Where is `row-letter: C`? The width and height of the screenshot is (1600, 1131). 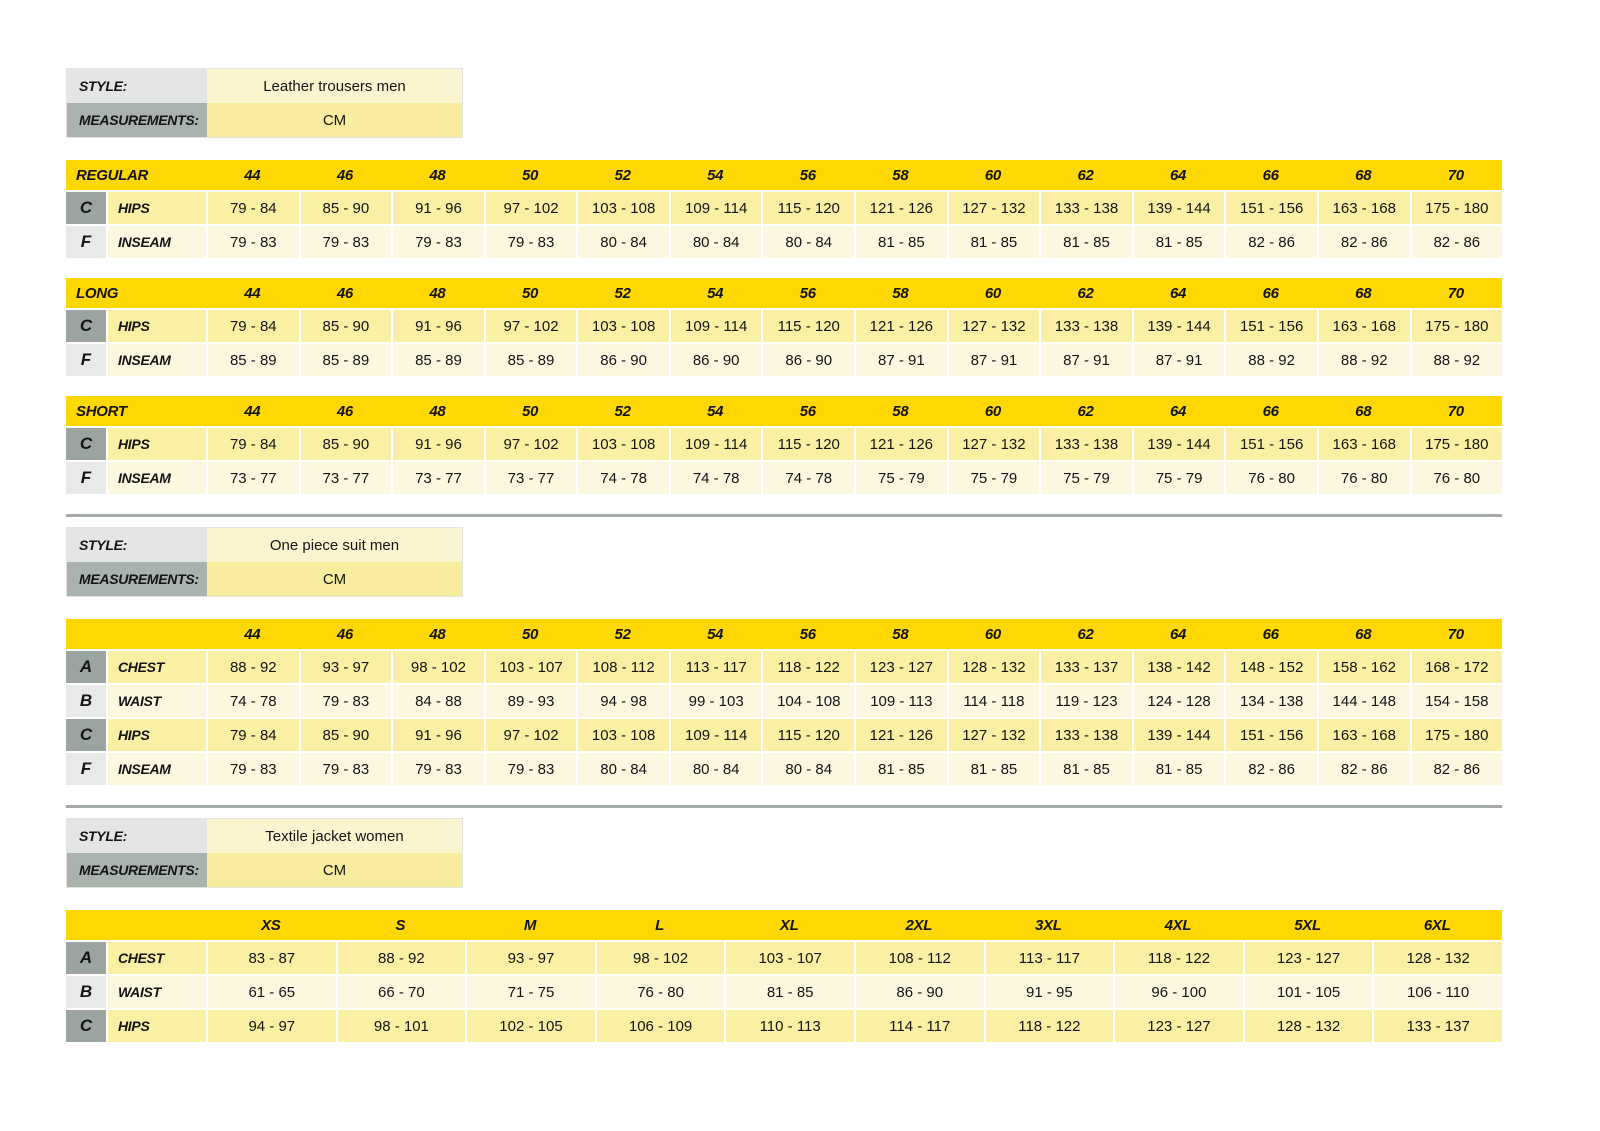
row-letter: C is located at coordinates (86, 326).